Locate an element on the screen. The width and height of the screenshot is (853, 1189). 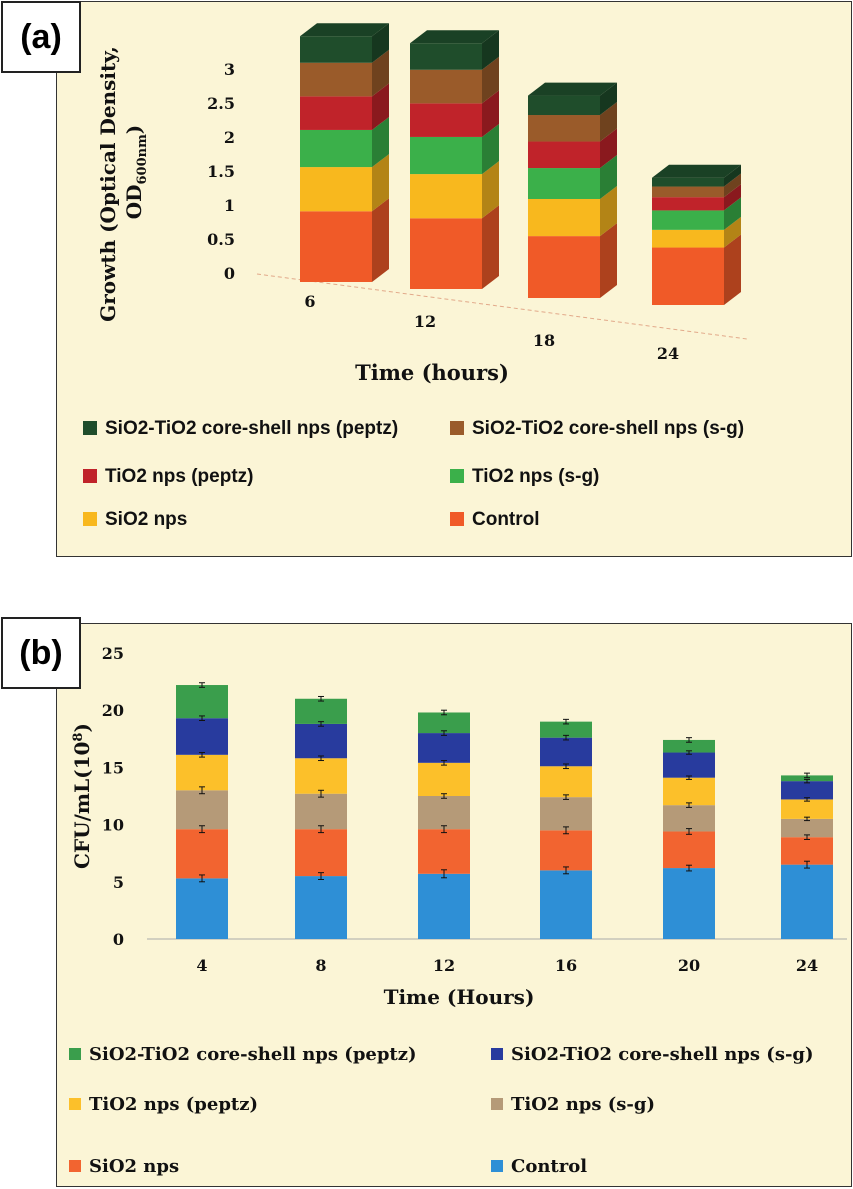
y-tick-label-a: 1 is located at coordinates (229, 205).